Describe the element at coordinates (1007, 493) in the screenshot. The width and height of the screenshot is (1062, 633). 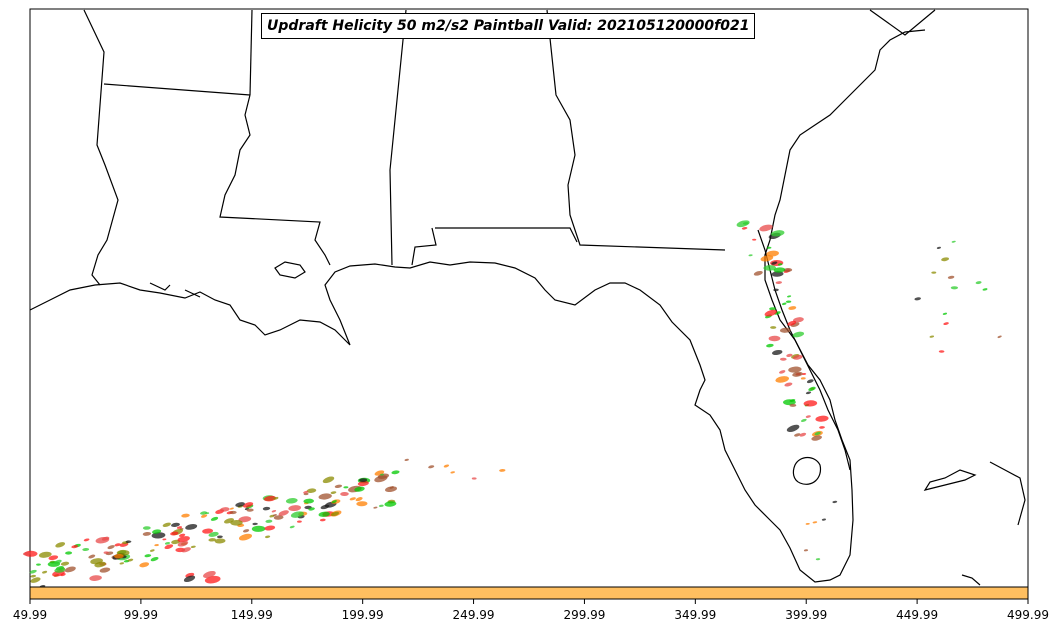
I see `cuba-fragment` at that location.